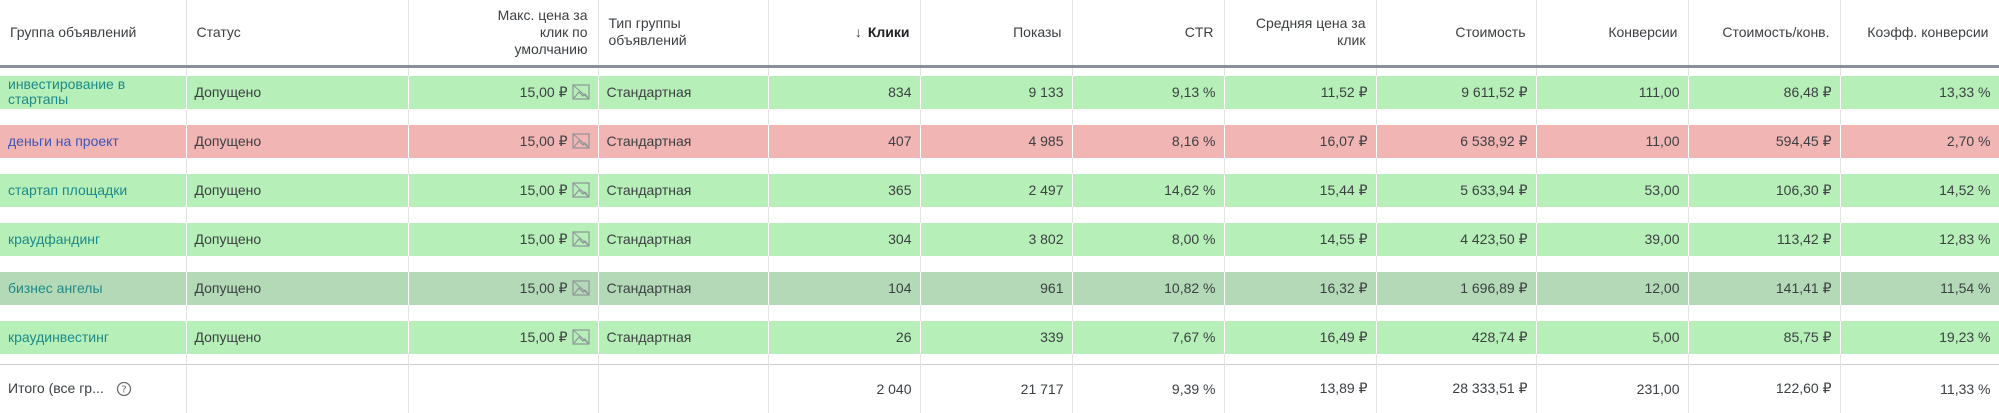 This screenshot has height=413, width=1999. What do you see at coordinates (1456, 388) in the screenshot?
I see `total-cost: 28 333,51 ₽` at bounding box center [1456, 388].